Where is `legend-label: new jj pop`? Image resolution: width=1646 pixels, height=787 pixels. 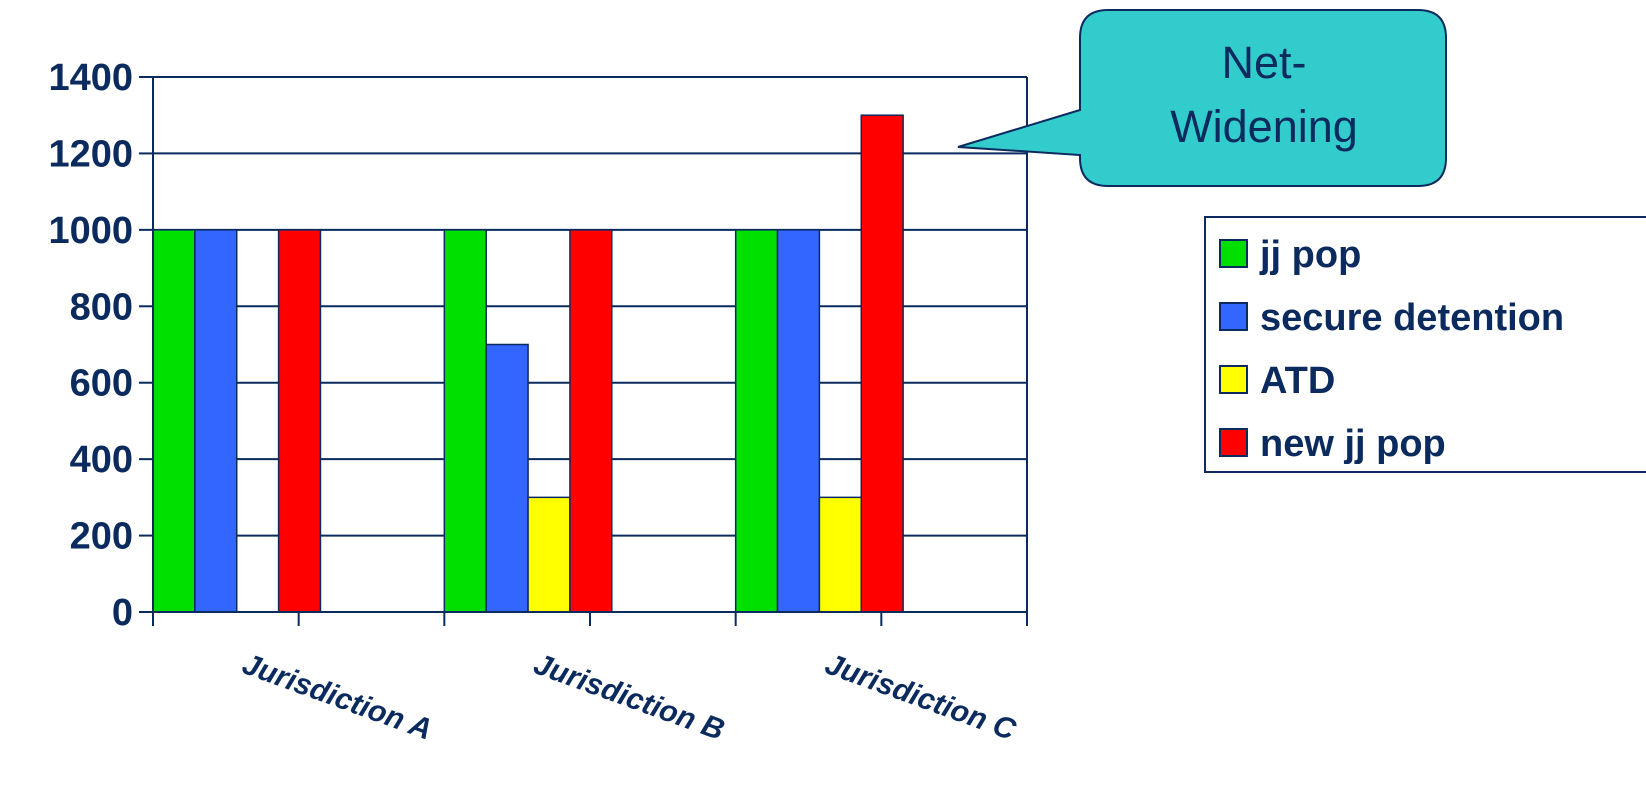 legend-label: new jj pop is located at coordinates (1353, 444).